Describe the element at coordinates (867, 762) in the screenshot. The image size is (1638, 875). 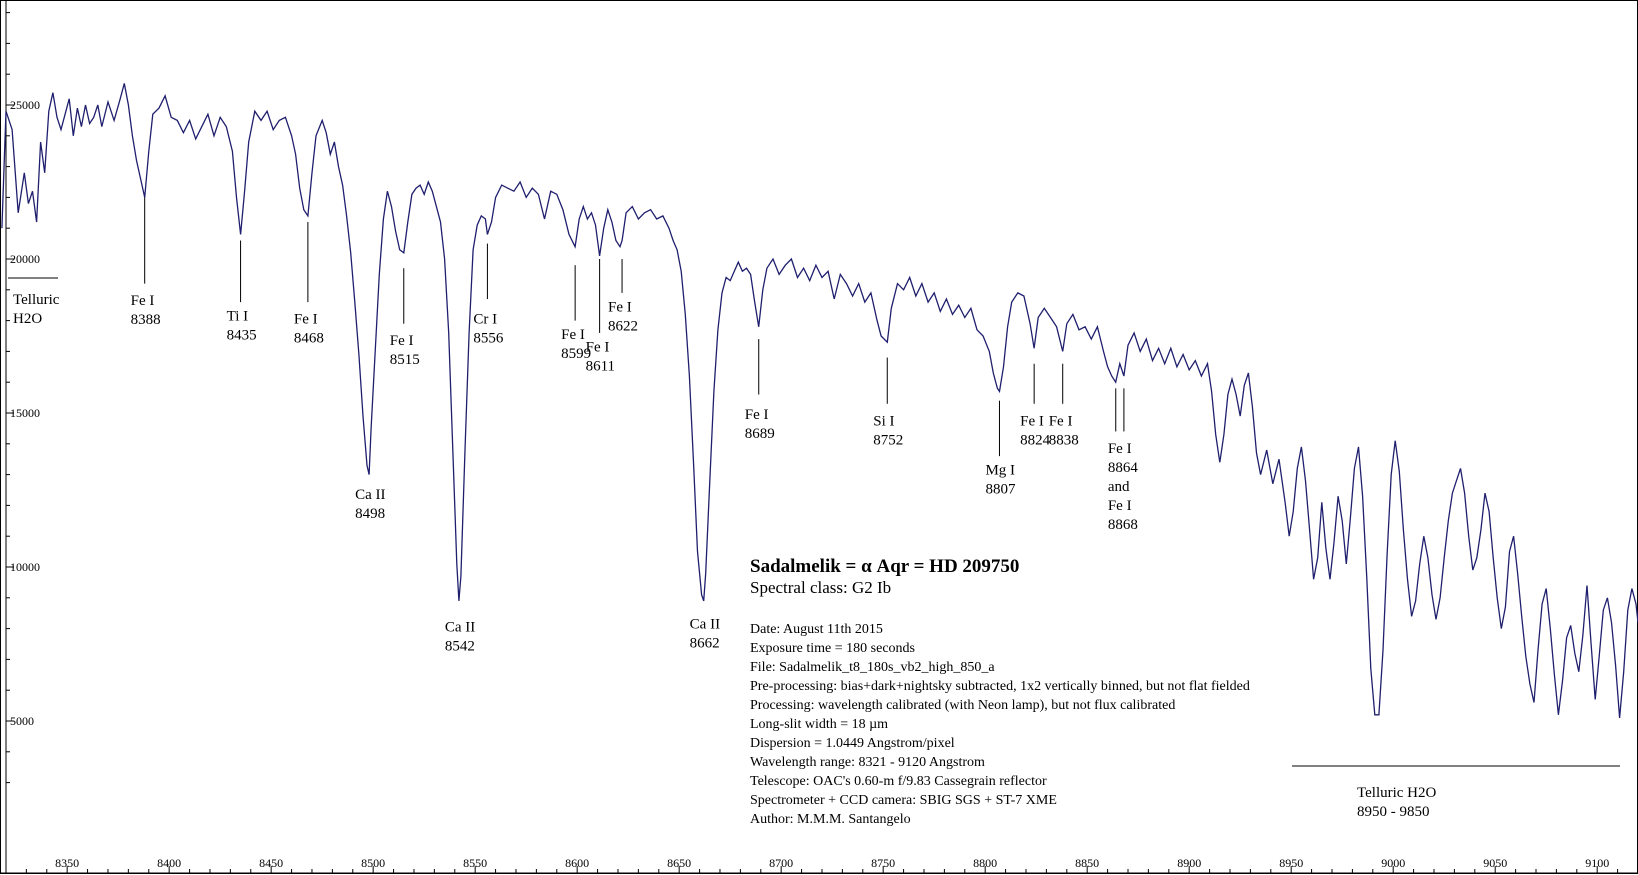
I see `info-line: Wavelength range: 8321 - 9120 Angstrom` at that location.